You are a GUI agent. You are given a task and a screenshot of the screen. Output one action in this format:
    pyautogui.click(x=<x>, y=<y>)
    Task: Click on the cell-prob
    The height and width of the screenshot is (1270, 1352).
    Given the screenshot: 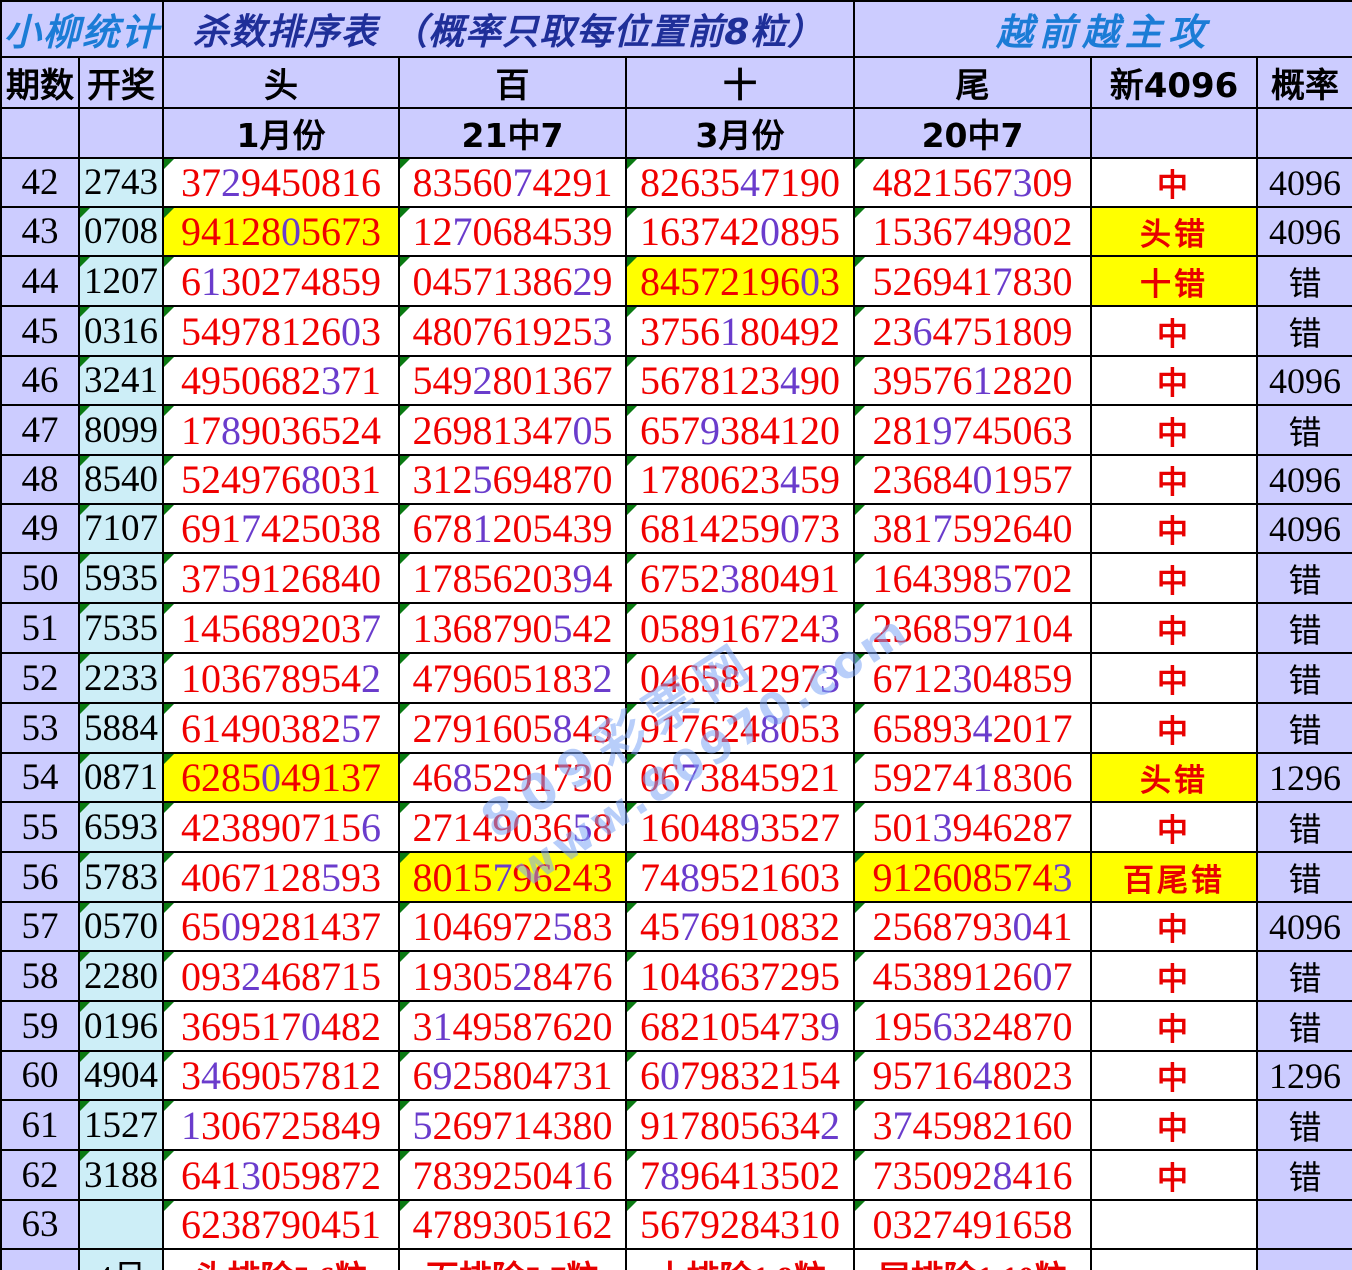 What is the action you would take?
    pyautogui.click(x=1304, y=1259)
    